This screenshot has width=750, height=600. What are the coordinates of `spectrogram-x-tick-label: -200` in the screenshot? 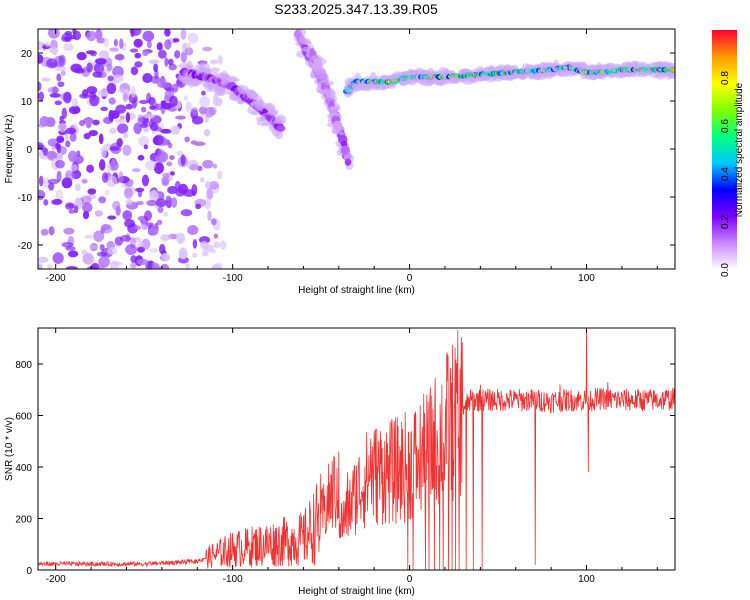 It's located at (56, 278).